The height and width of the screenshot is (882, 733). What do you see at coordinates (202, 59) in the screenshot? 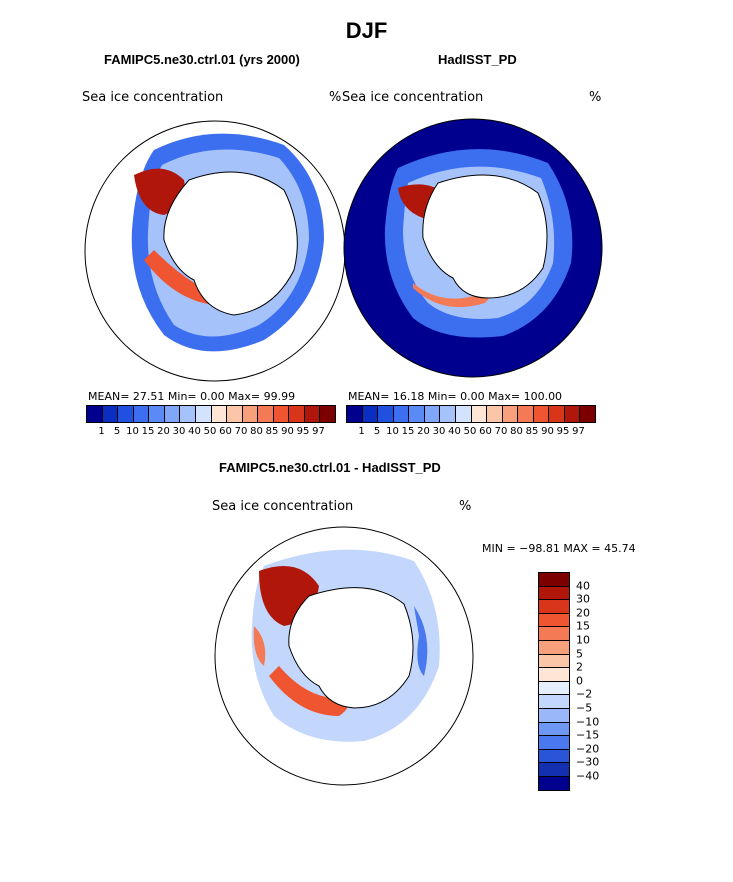
I see `panel-1-title: FAMIPC5.ne30.ctrl.01 (yrs 2000)` at bounding box center [202, 59].